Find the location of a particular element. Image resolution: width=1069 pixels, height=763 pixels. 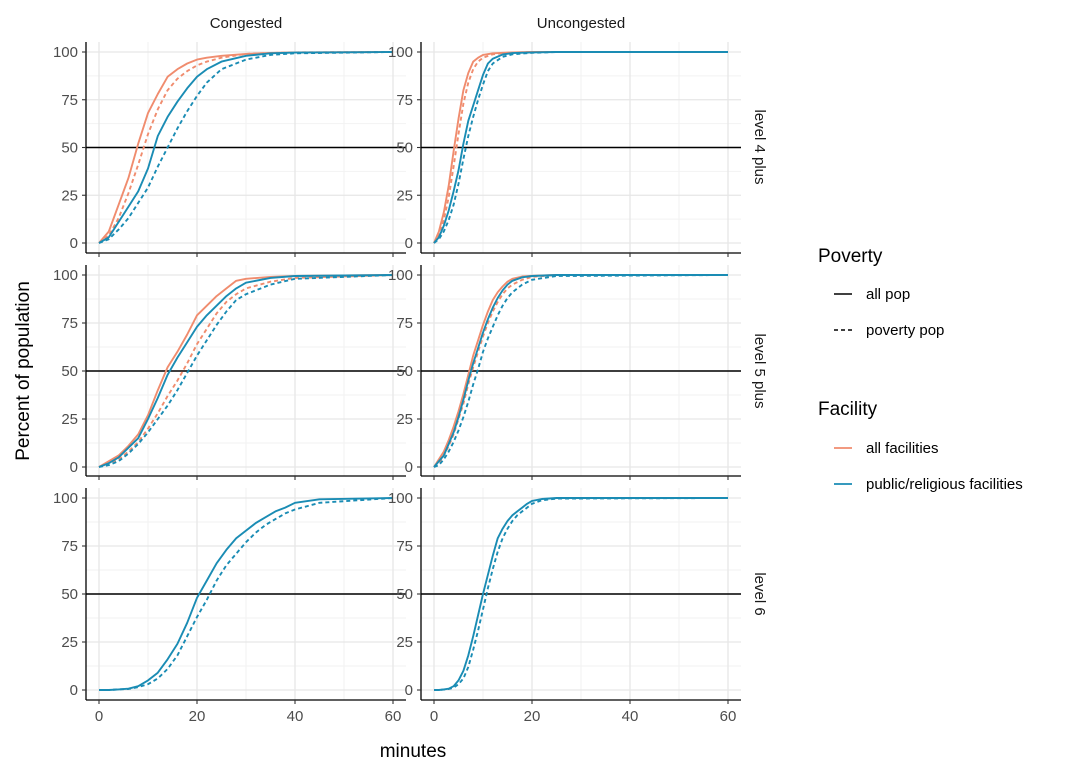

strip-label-level-6: level 6 is located at coordinates (759, 593).